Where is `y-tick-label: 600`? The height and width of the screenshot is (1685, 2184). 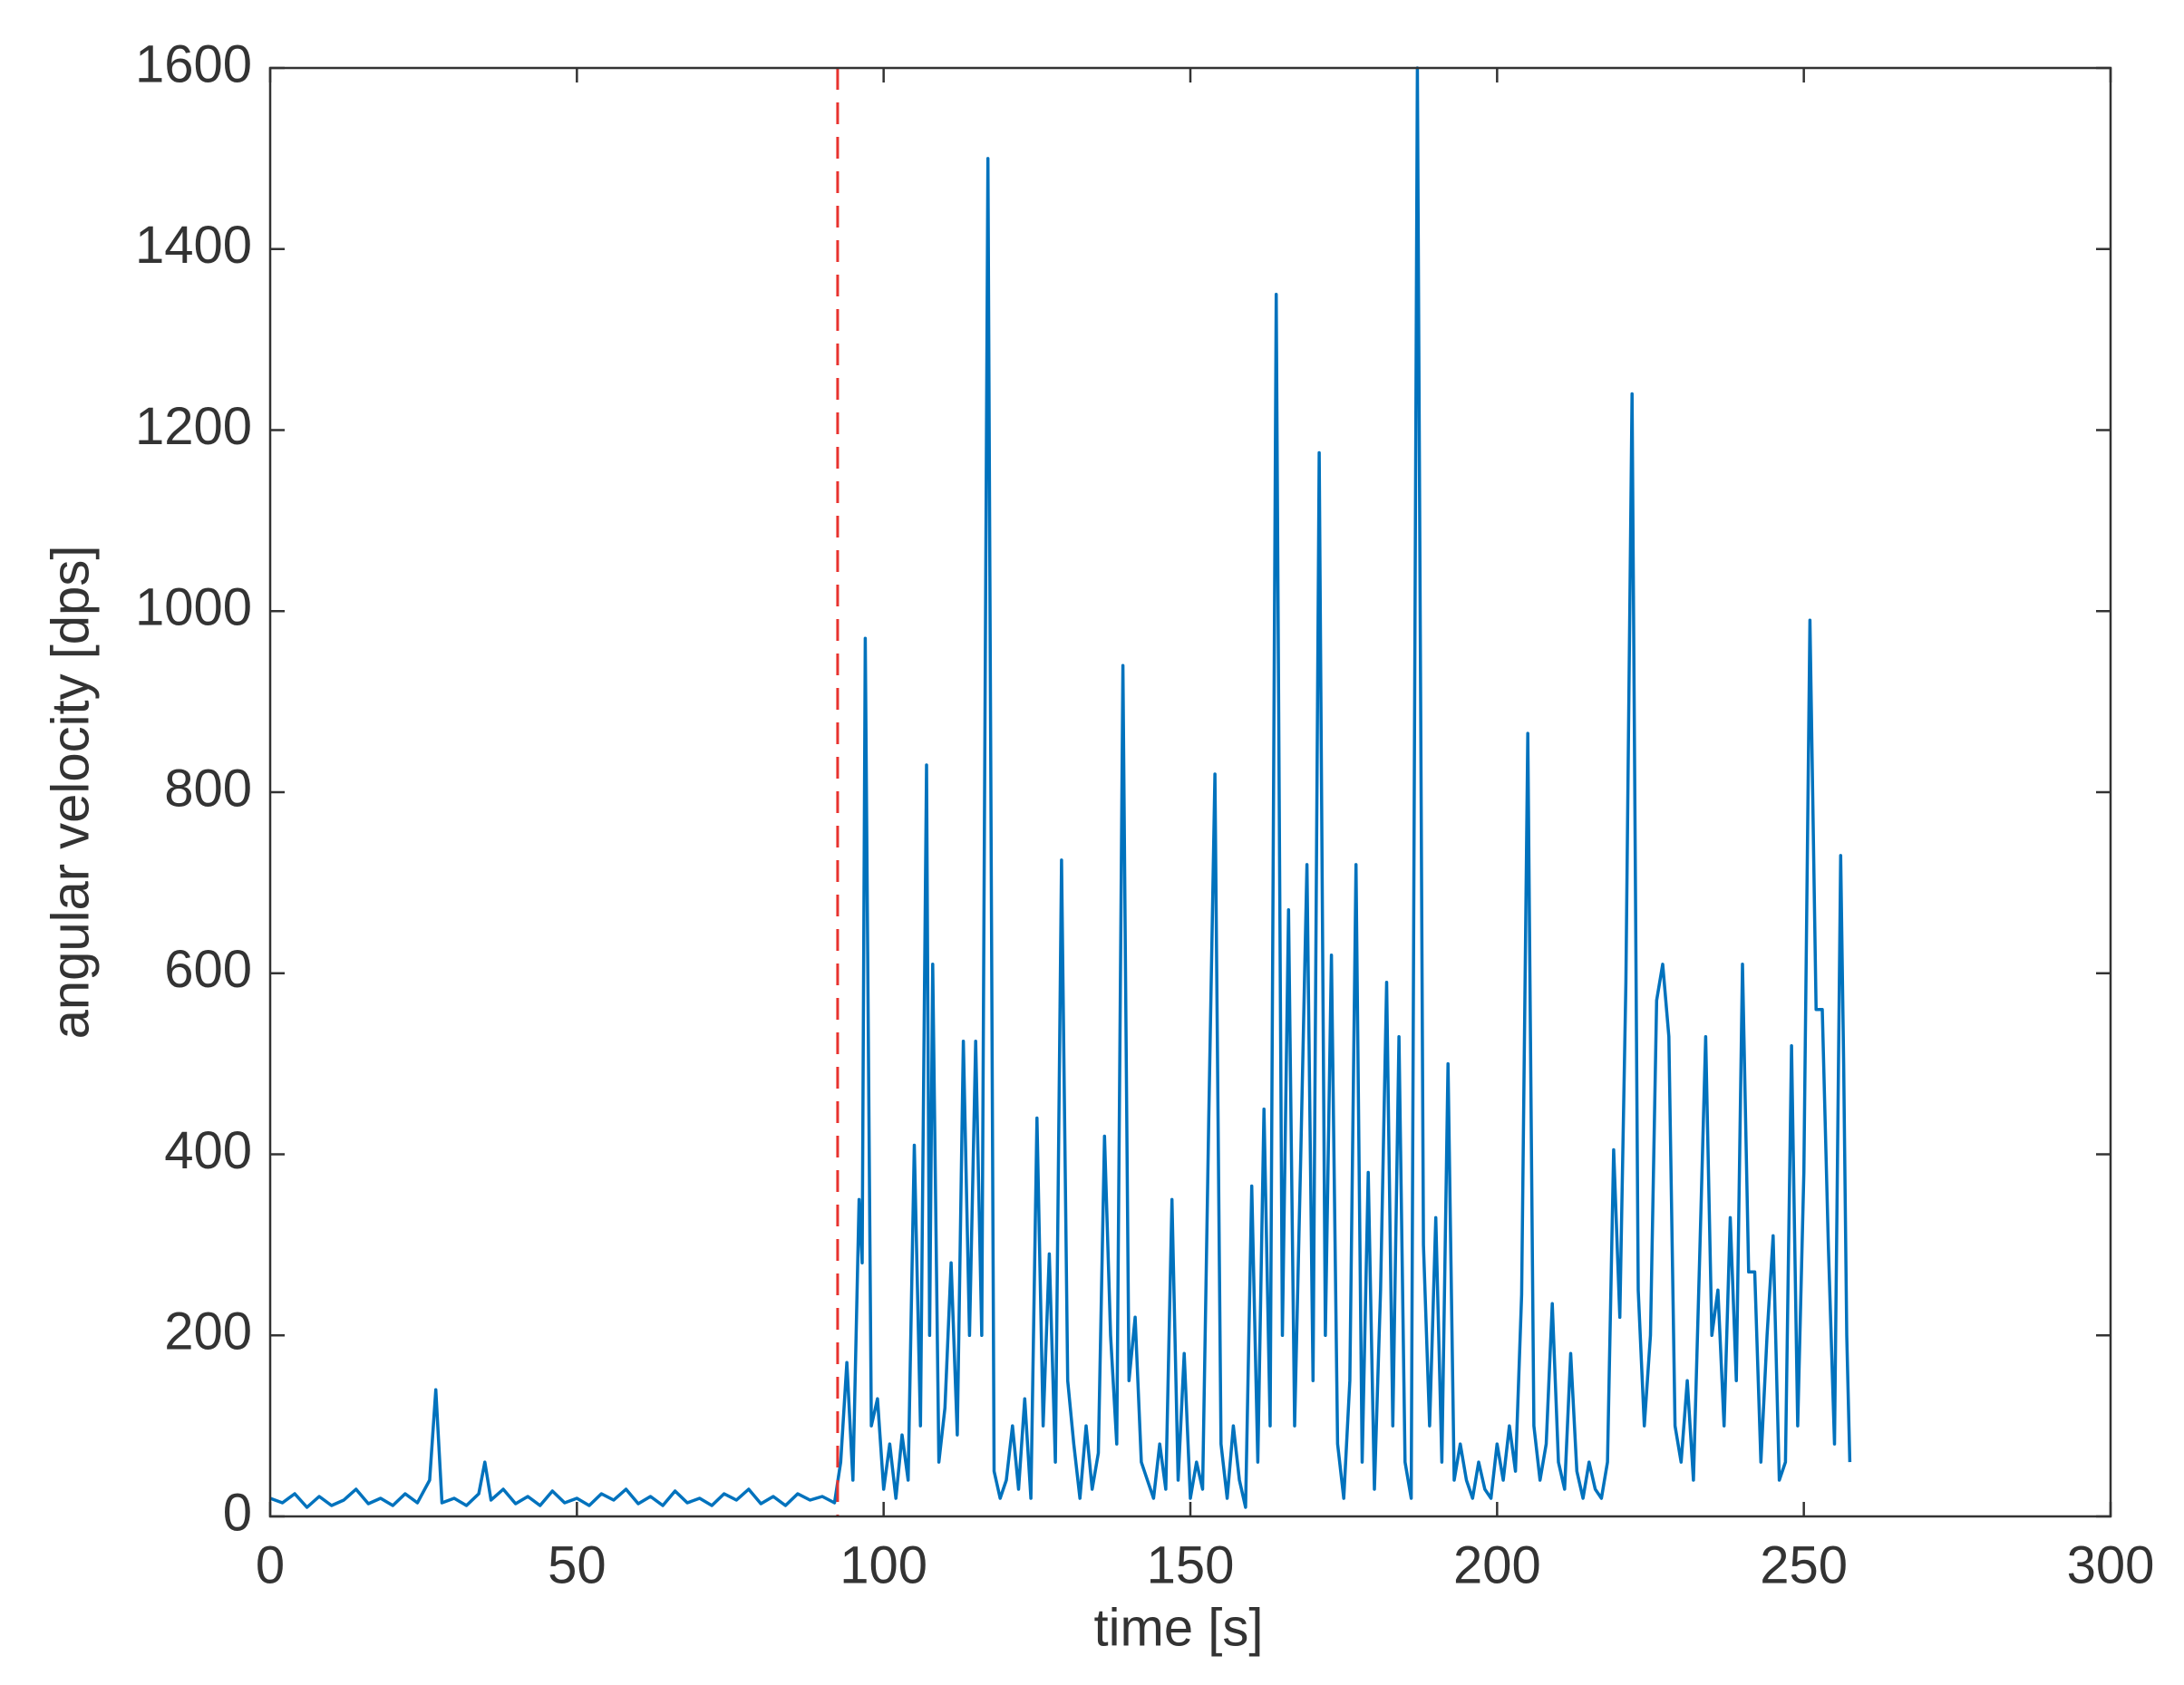
y-tick-label: 600 is located at coordinates (208, 970).